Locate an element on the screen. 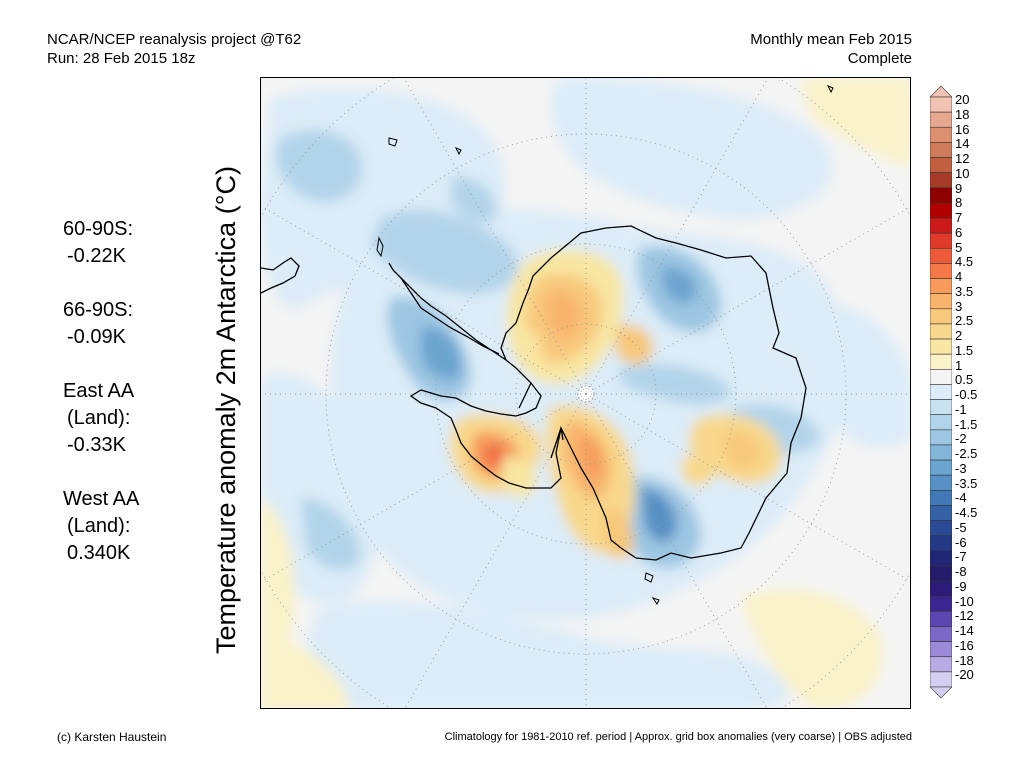 The width and height of the screenshot is (1024, 768). colorbar-label: 4.5 is located at coordinates (964, 262).